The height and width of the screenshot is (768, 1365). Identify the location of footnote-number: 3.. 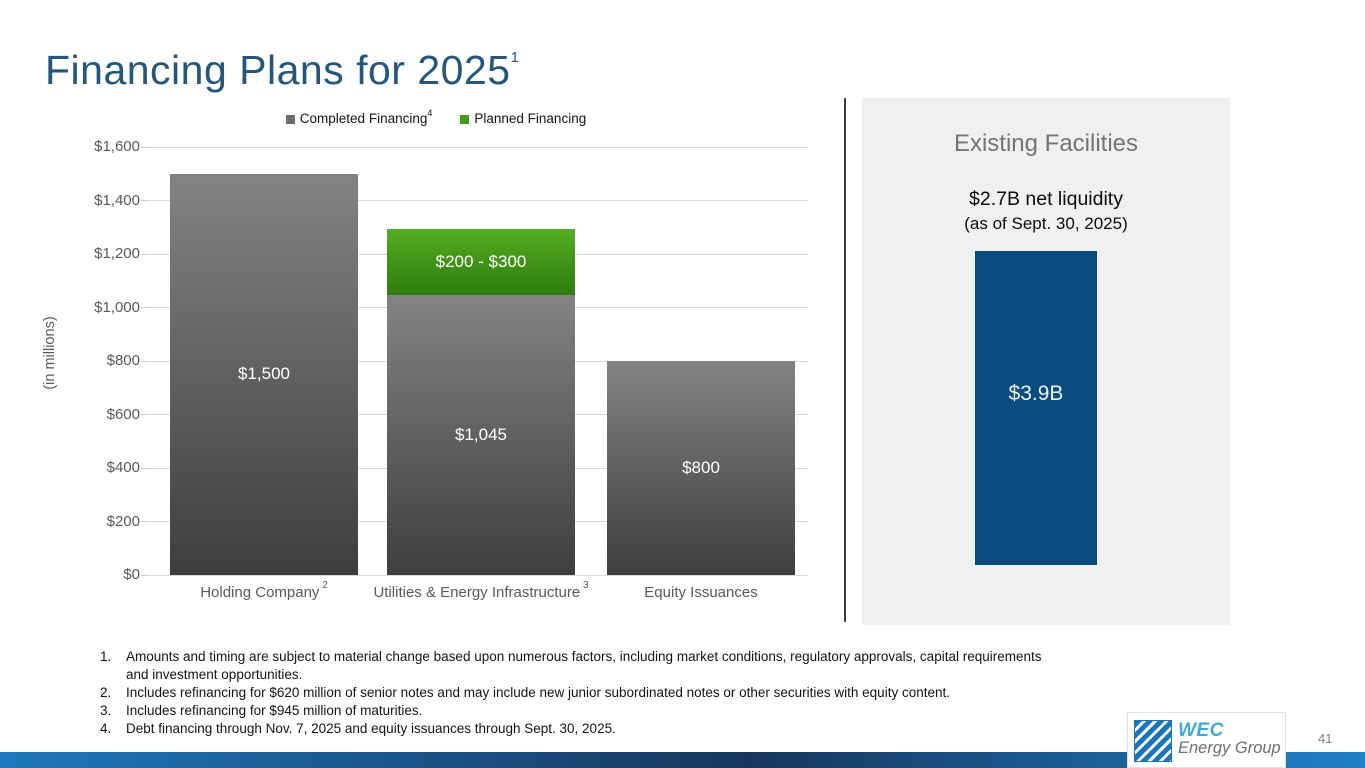
(106, 710).